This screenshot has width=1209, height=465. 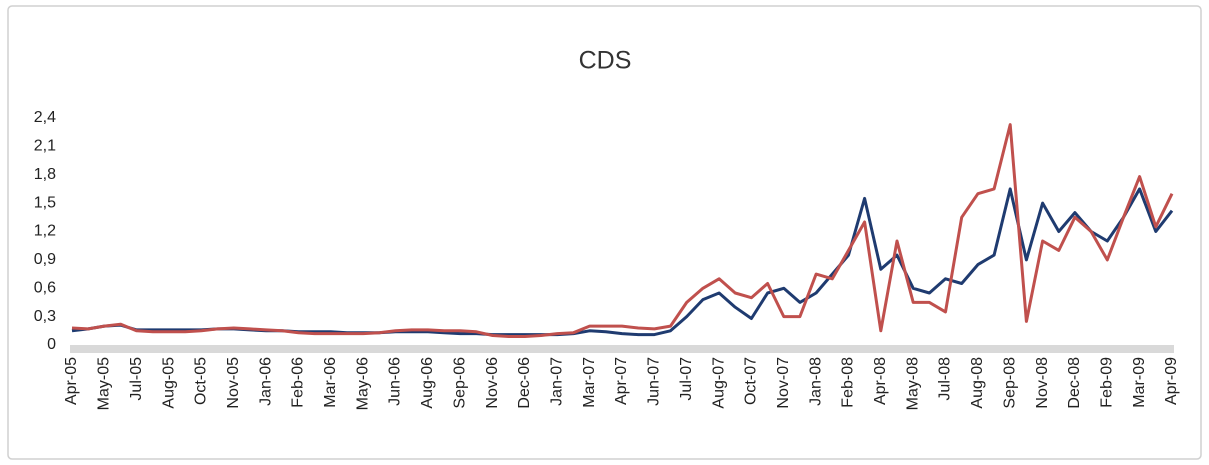 I want to click on x-tick-label: Sep-06, so click(x=459, y=383).